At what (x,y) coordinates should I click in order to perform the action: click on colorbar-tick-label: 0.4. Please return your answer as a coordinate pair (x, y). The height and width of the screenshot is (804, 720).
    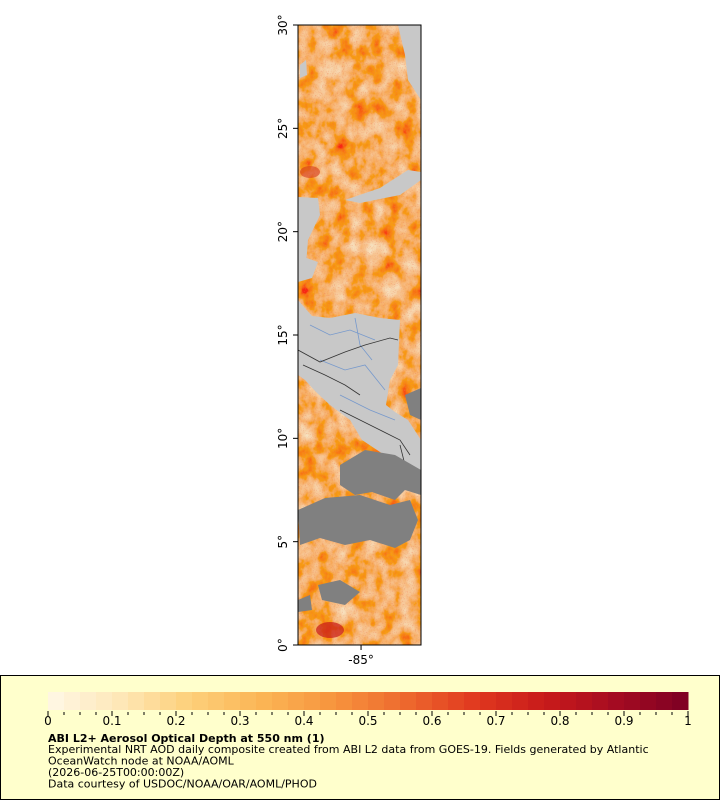
    Looking at the image, I should click on (303, 721).